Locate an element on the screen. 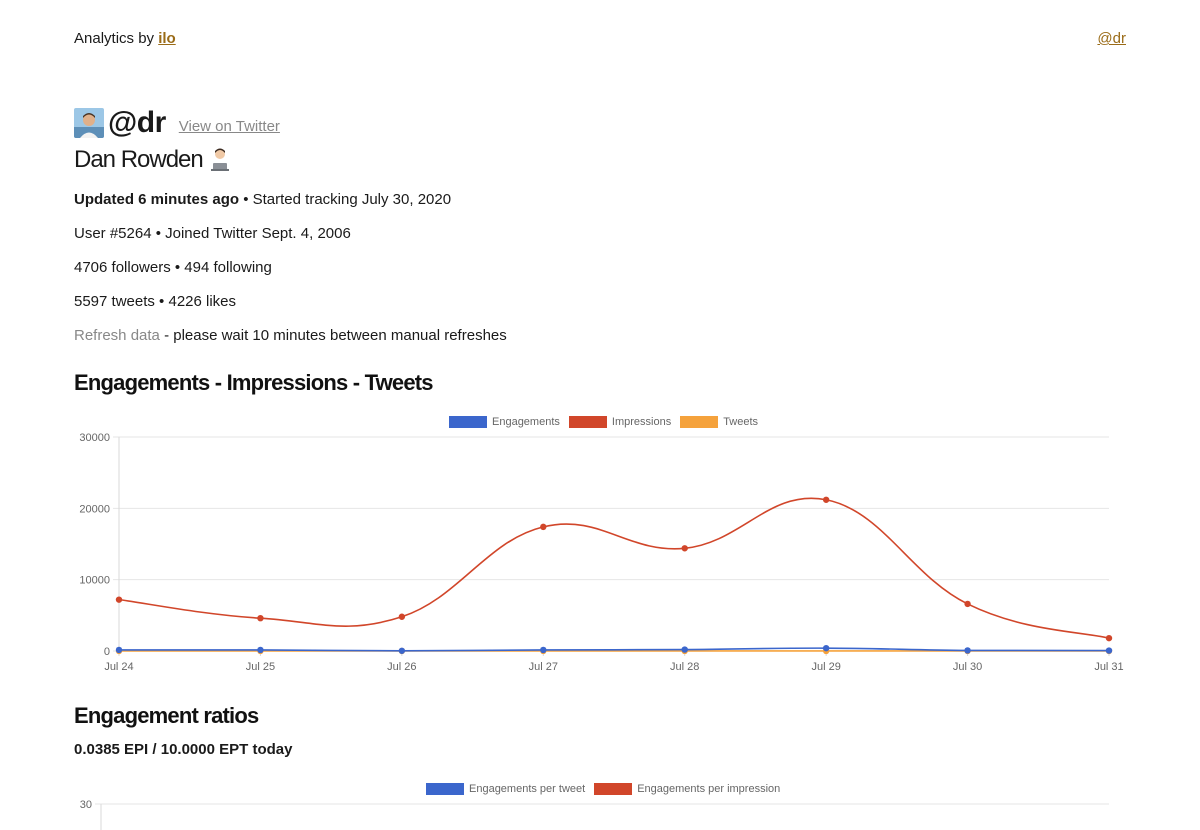 This screenshot has height=830, width=1200. display-name: Dan Rowden is located at coordinates (139, 159).